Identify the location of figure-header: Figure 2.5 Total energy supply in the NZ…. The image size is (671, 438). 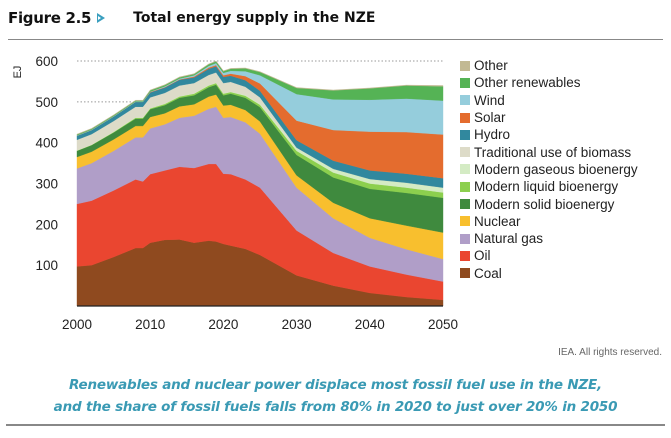
(191, 18).